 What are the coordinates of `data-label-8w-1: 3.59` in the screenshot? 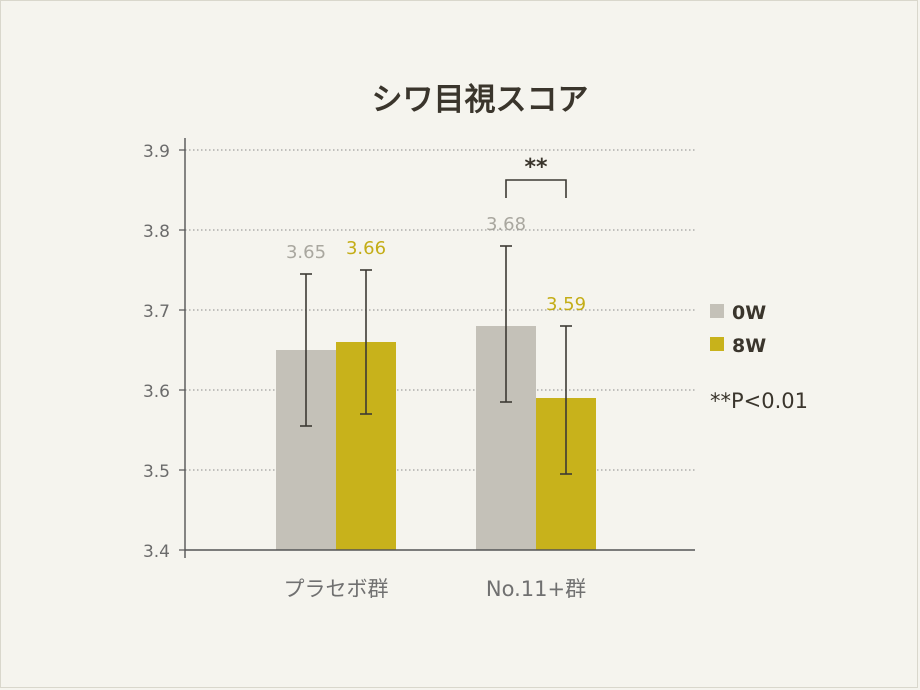 It's located at (566, 304).